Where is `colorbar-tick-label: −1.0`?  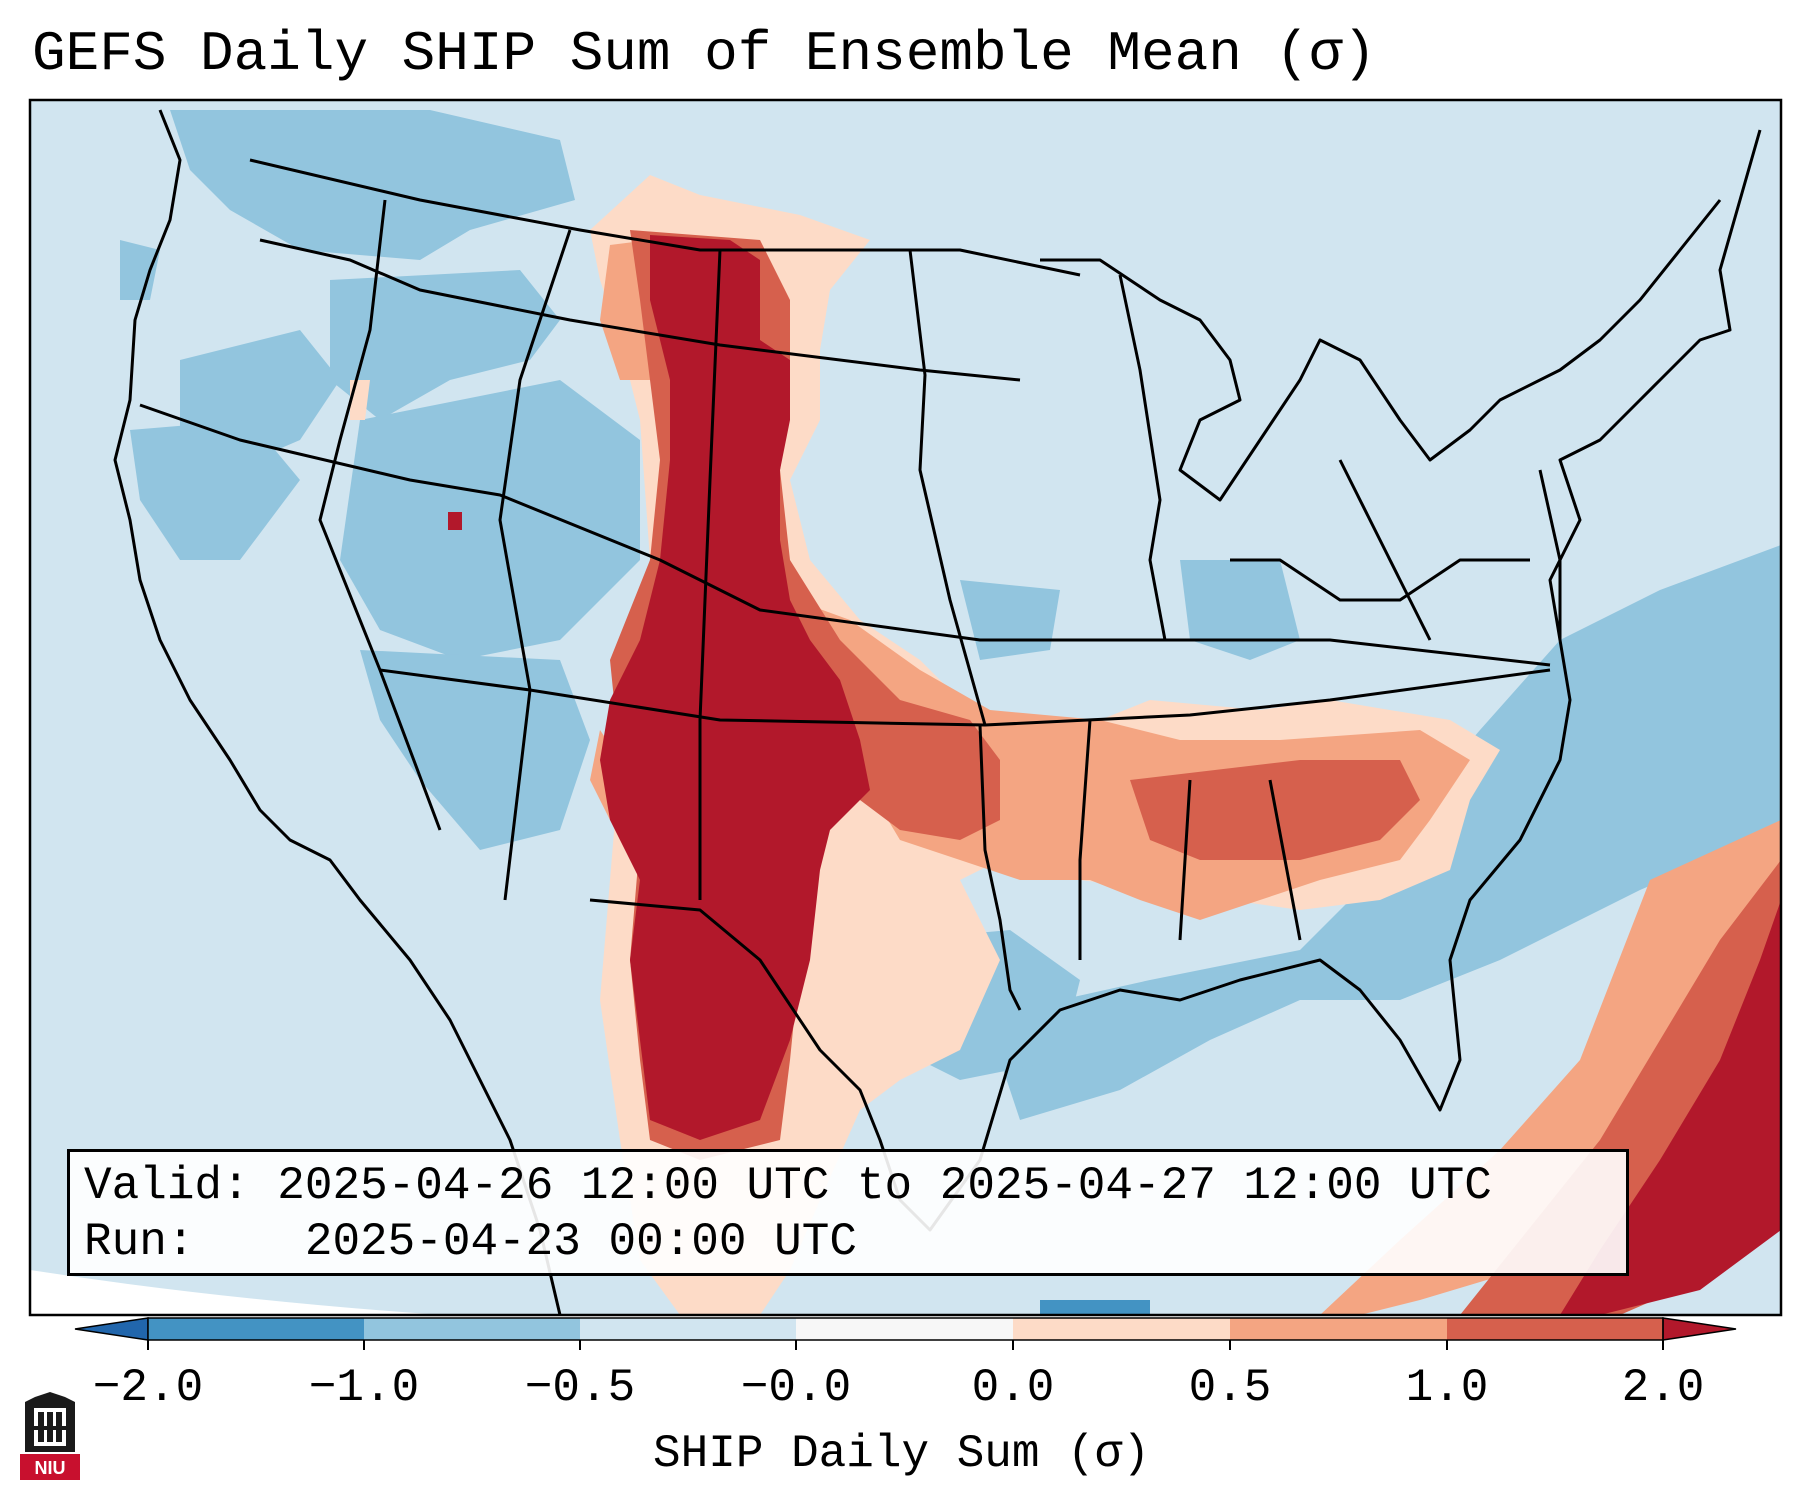 colorbar-tick-label: −1.0 is located at coordinates (364, 1388).